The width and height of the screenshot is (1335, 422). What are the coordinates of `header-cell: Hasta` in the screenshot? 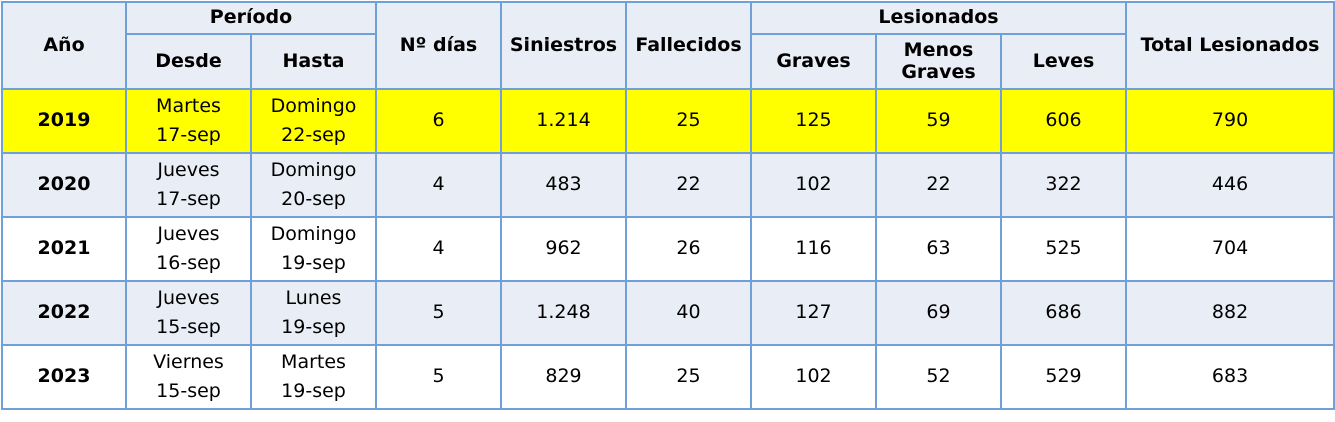 It's located at (313, 61).